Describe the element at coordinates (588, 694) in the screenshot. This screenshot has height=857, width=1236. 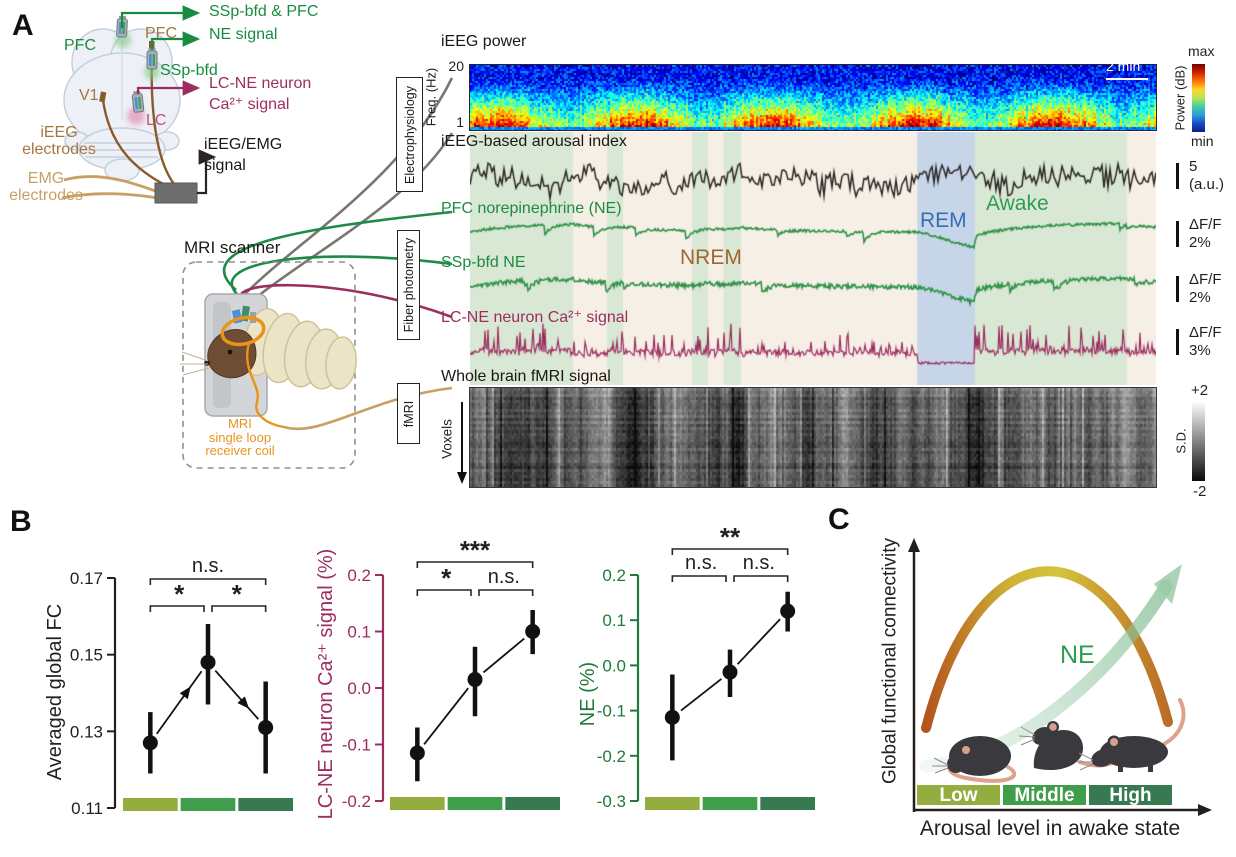
I see `ne-ylabel: NE (%)` at that location.